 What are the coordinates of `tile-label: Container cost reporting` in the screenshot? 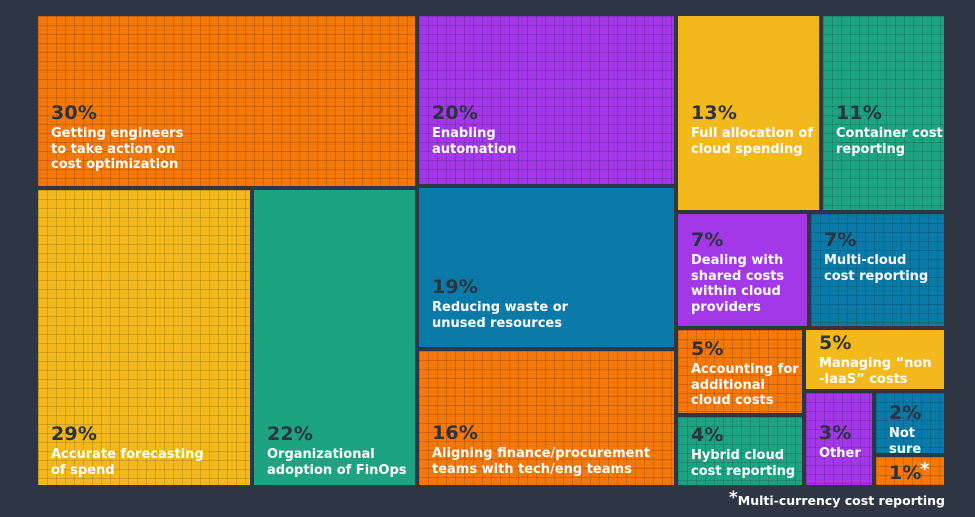 It's located at (889, 141).